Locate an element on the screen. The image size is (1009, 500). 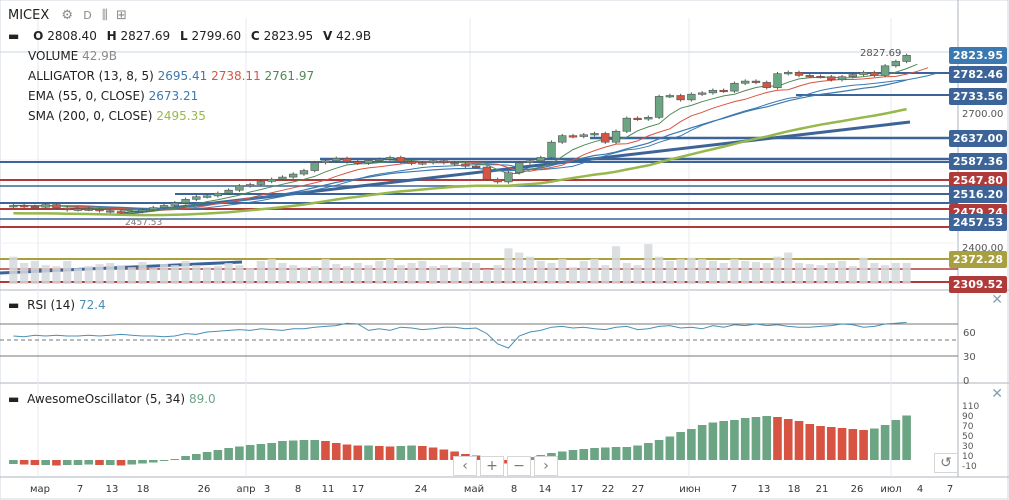
x-tick-label: 8 is located at coordinates (298, 489).